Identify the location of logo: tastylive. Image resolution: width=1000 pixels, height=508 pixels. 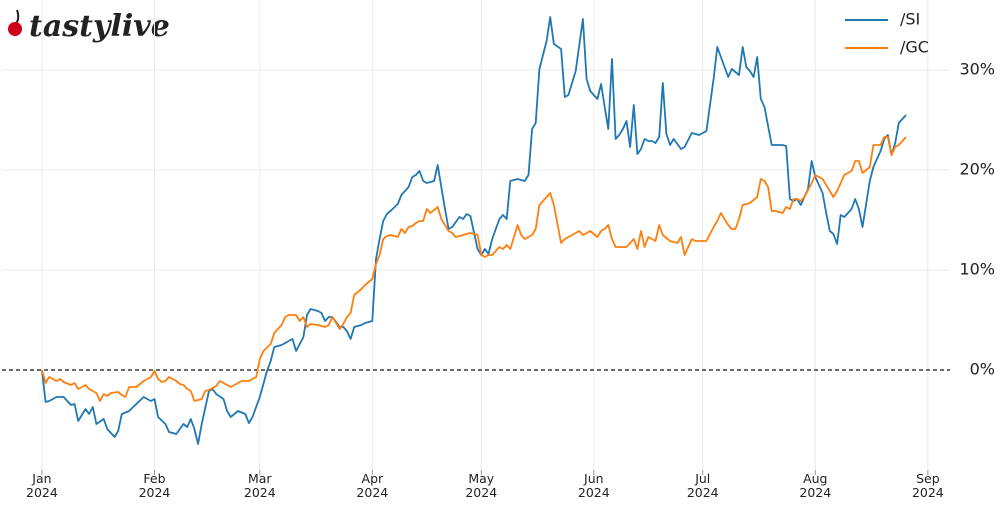
(89, 26).